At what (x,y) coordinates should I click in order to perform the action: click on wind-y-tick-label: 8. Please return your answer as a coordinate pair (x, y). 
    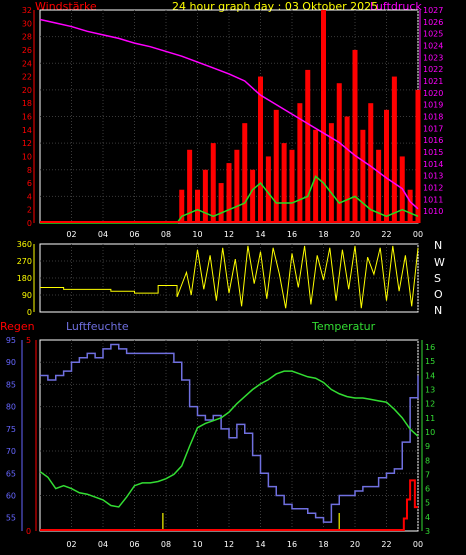
    Looking at the image, I should click on (29, 170).